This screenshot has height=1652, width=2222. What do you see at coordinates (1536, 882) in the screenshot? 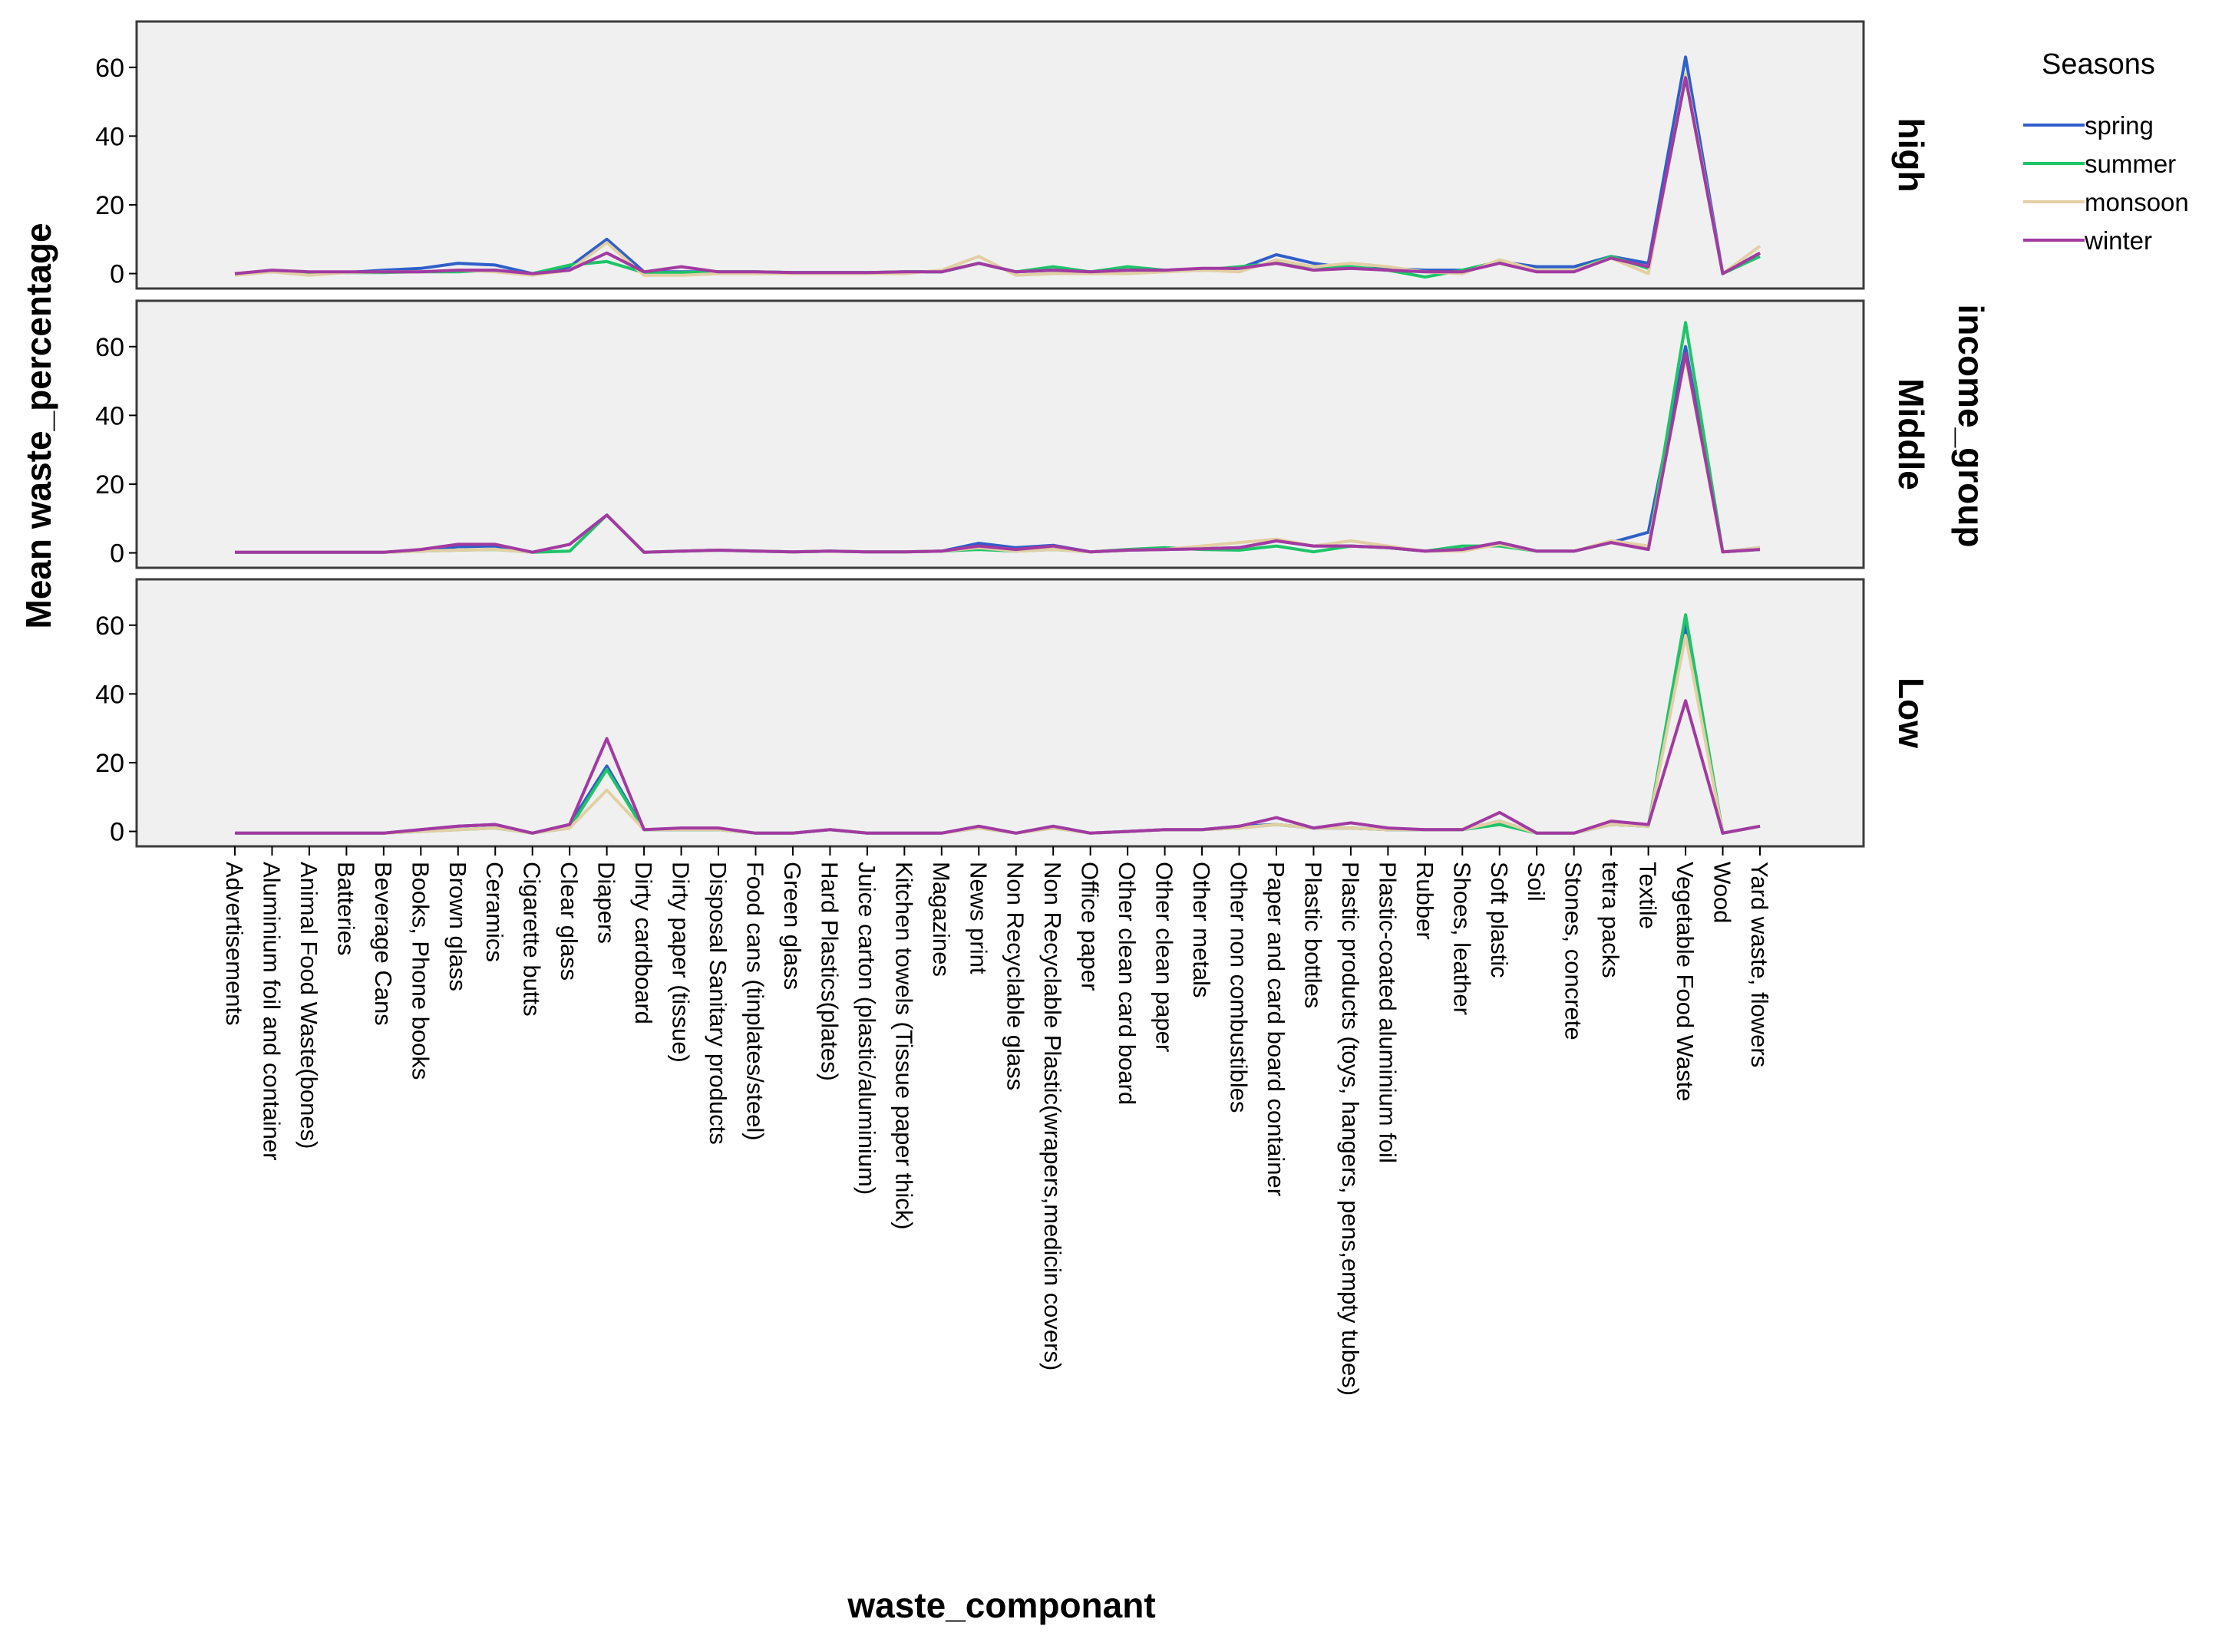
I see `x-tick-label: Soil` at bounding box center [1536, 882].